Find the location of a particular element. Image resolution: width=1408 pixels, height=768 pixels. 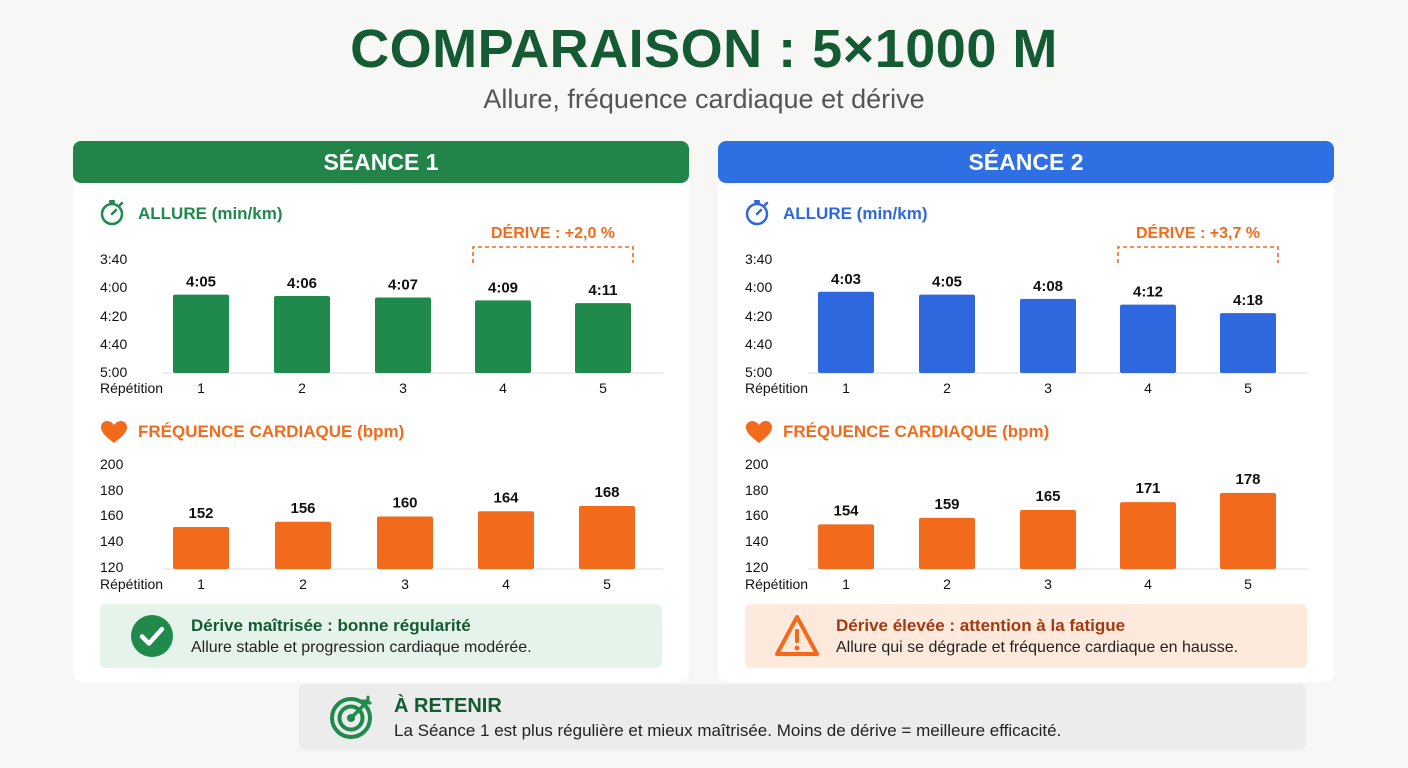

pace-section-title: ALLURE (min/km) is located at coordinates (855, 213).